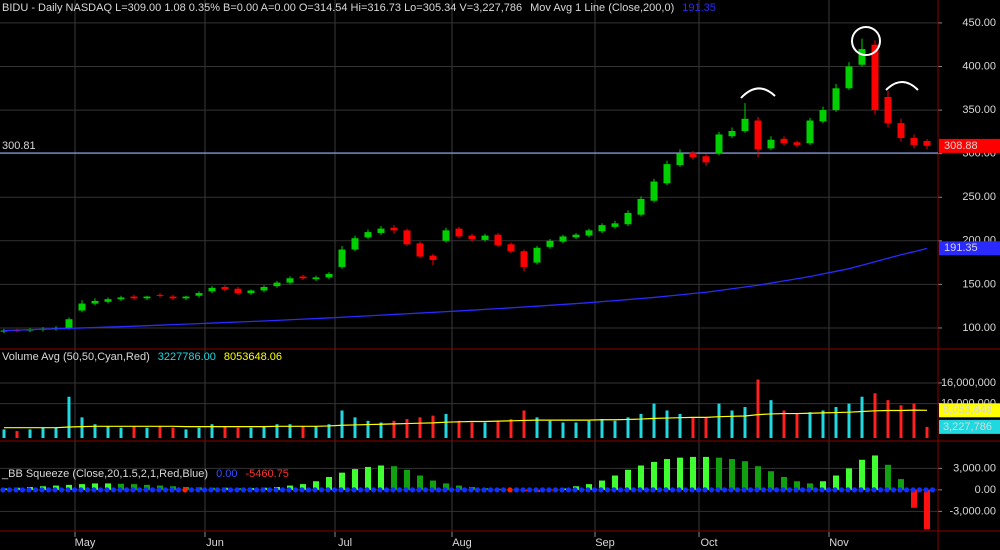  I want to click on volume-readout: 8053648.06, so click(253, 357).